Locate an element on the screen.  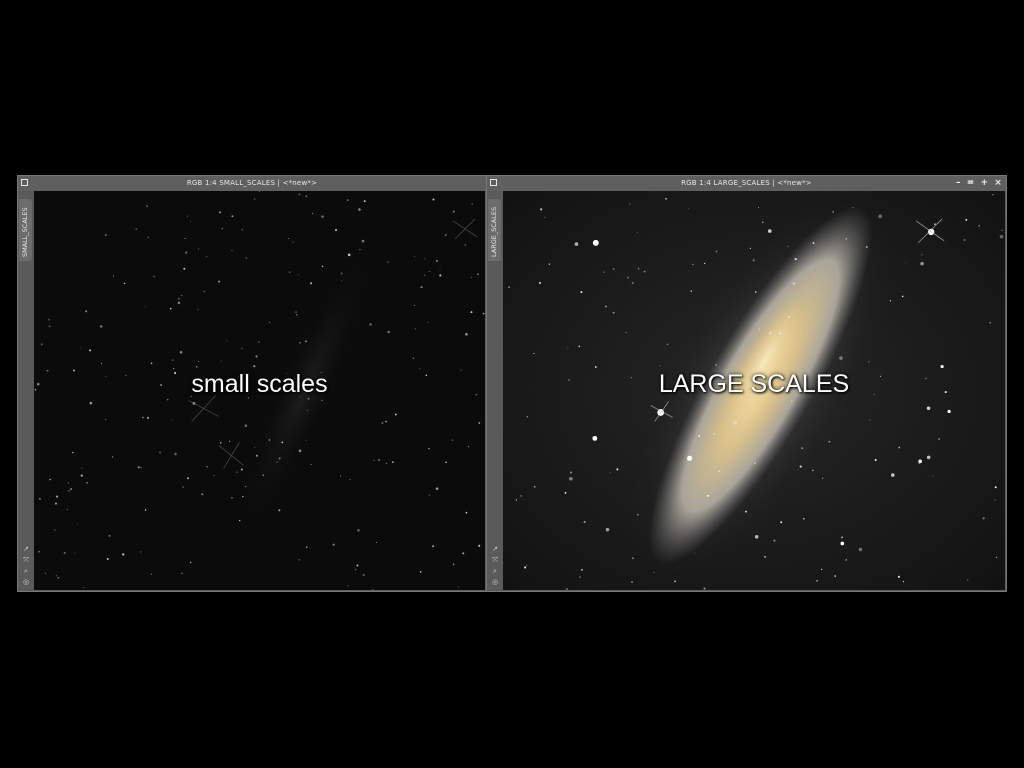
image-id-label: LARGE_SCALES is located at coordinates (494, 231).